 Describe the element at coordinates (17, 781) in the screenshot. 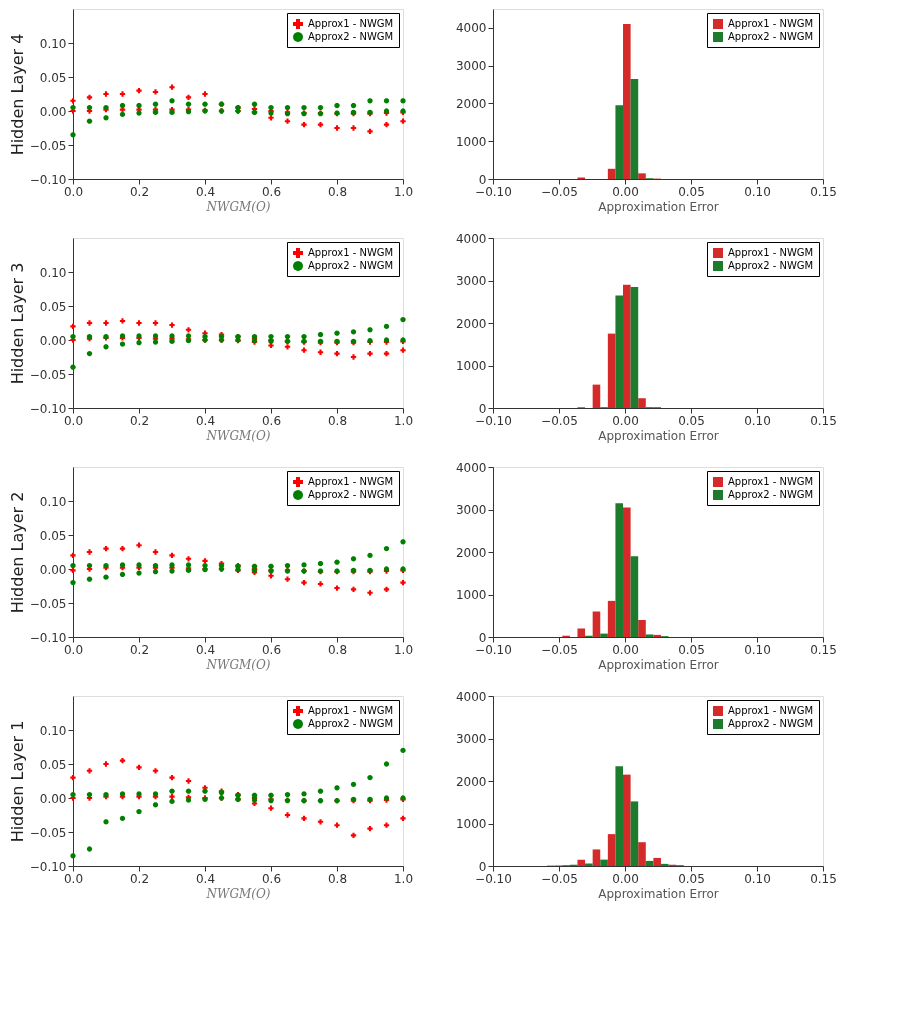

I see `y-axis-title: Hidden Layer 1` at that location.